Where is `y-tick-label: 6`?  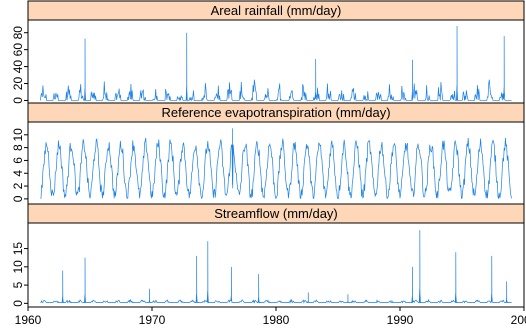
y-tick-label: 6 is located at coordinates (18, 160).